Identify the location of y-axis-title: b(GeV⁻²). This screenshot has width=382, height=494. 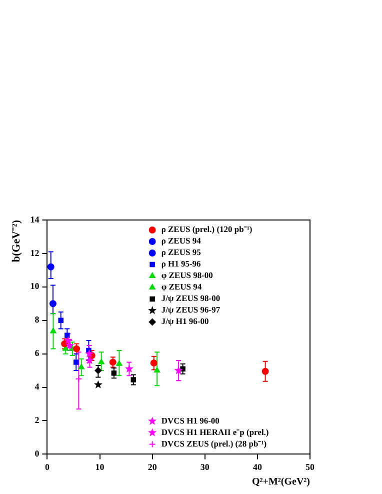
(16, 241).